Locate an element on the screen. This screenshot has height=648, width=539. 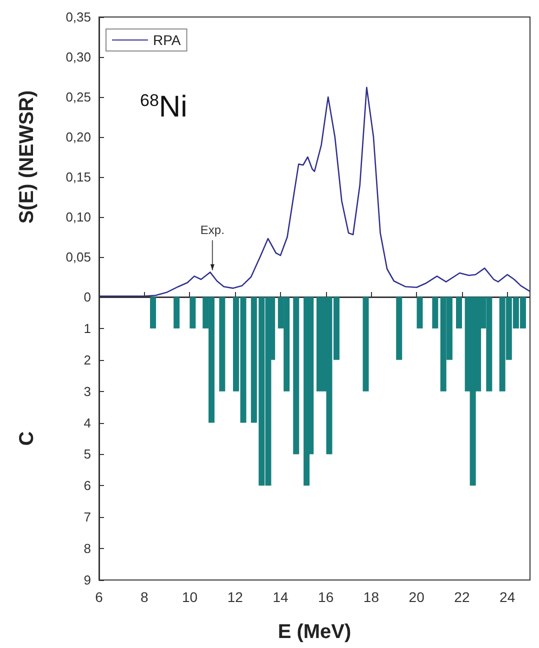
y-tick-label: 4 is located at coordinates (87, 422).